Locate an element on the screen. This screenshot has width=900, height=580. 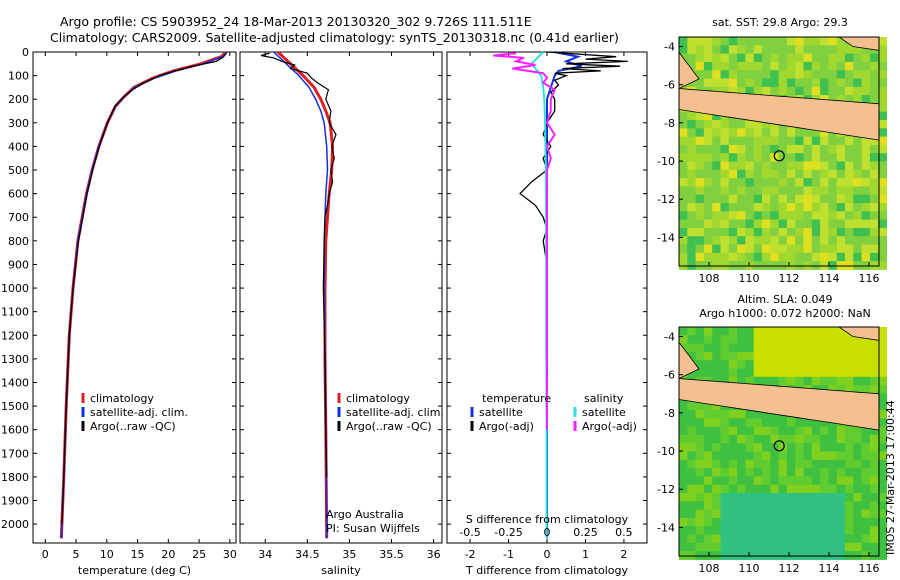
map-y-tick-label: -4 is located at coordinates (669, 47).